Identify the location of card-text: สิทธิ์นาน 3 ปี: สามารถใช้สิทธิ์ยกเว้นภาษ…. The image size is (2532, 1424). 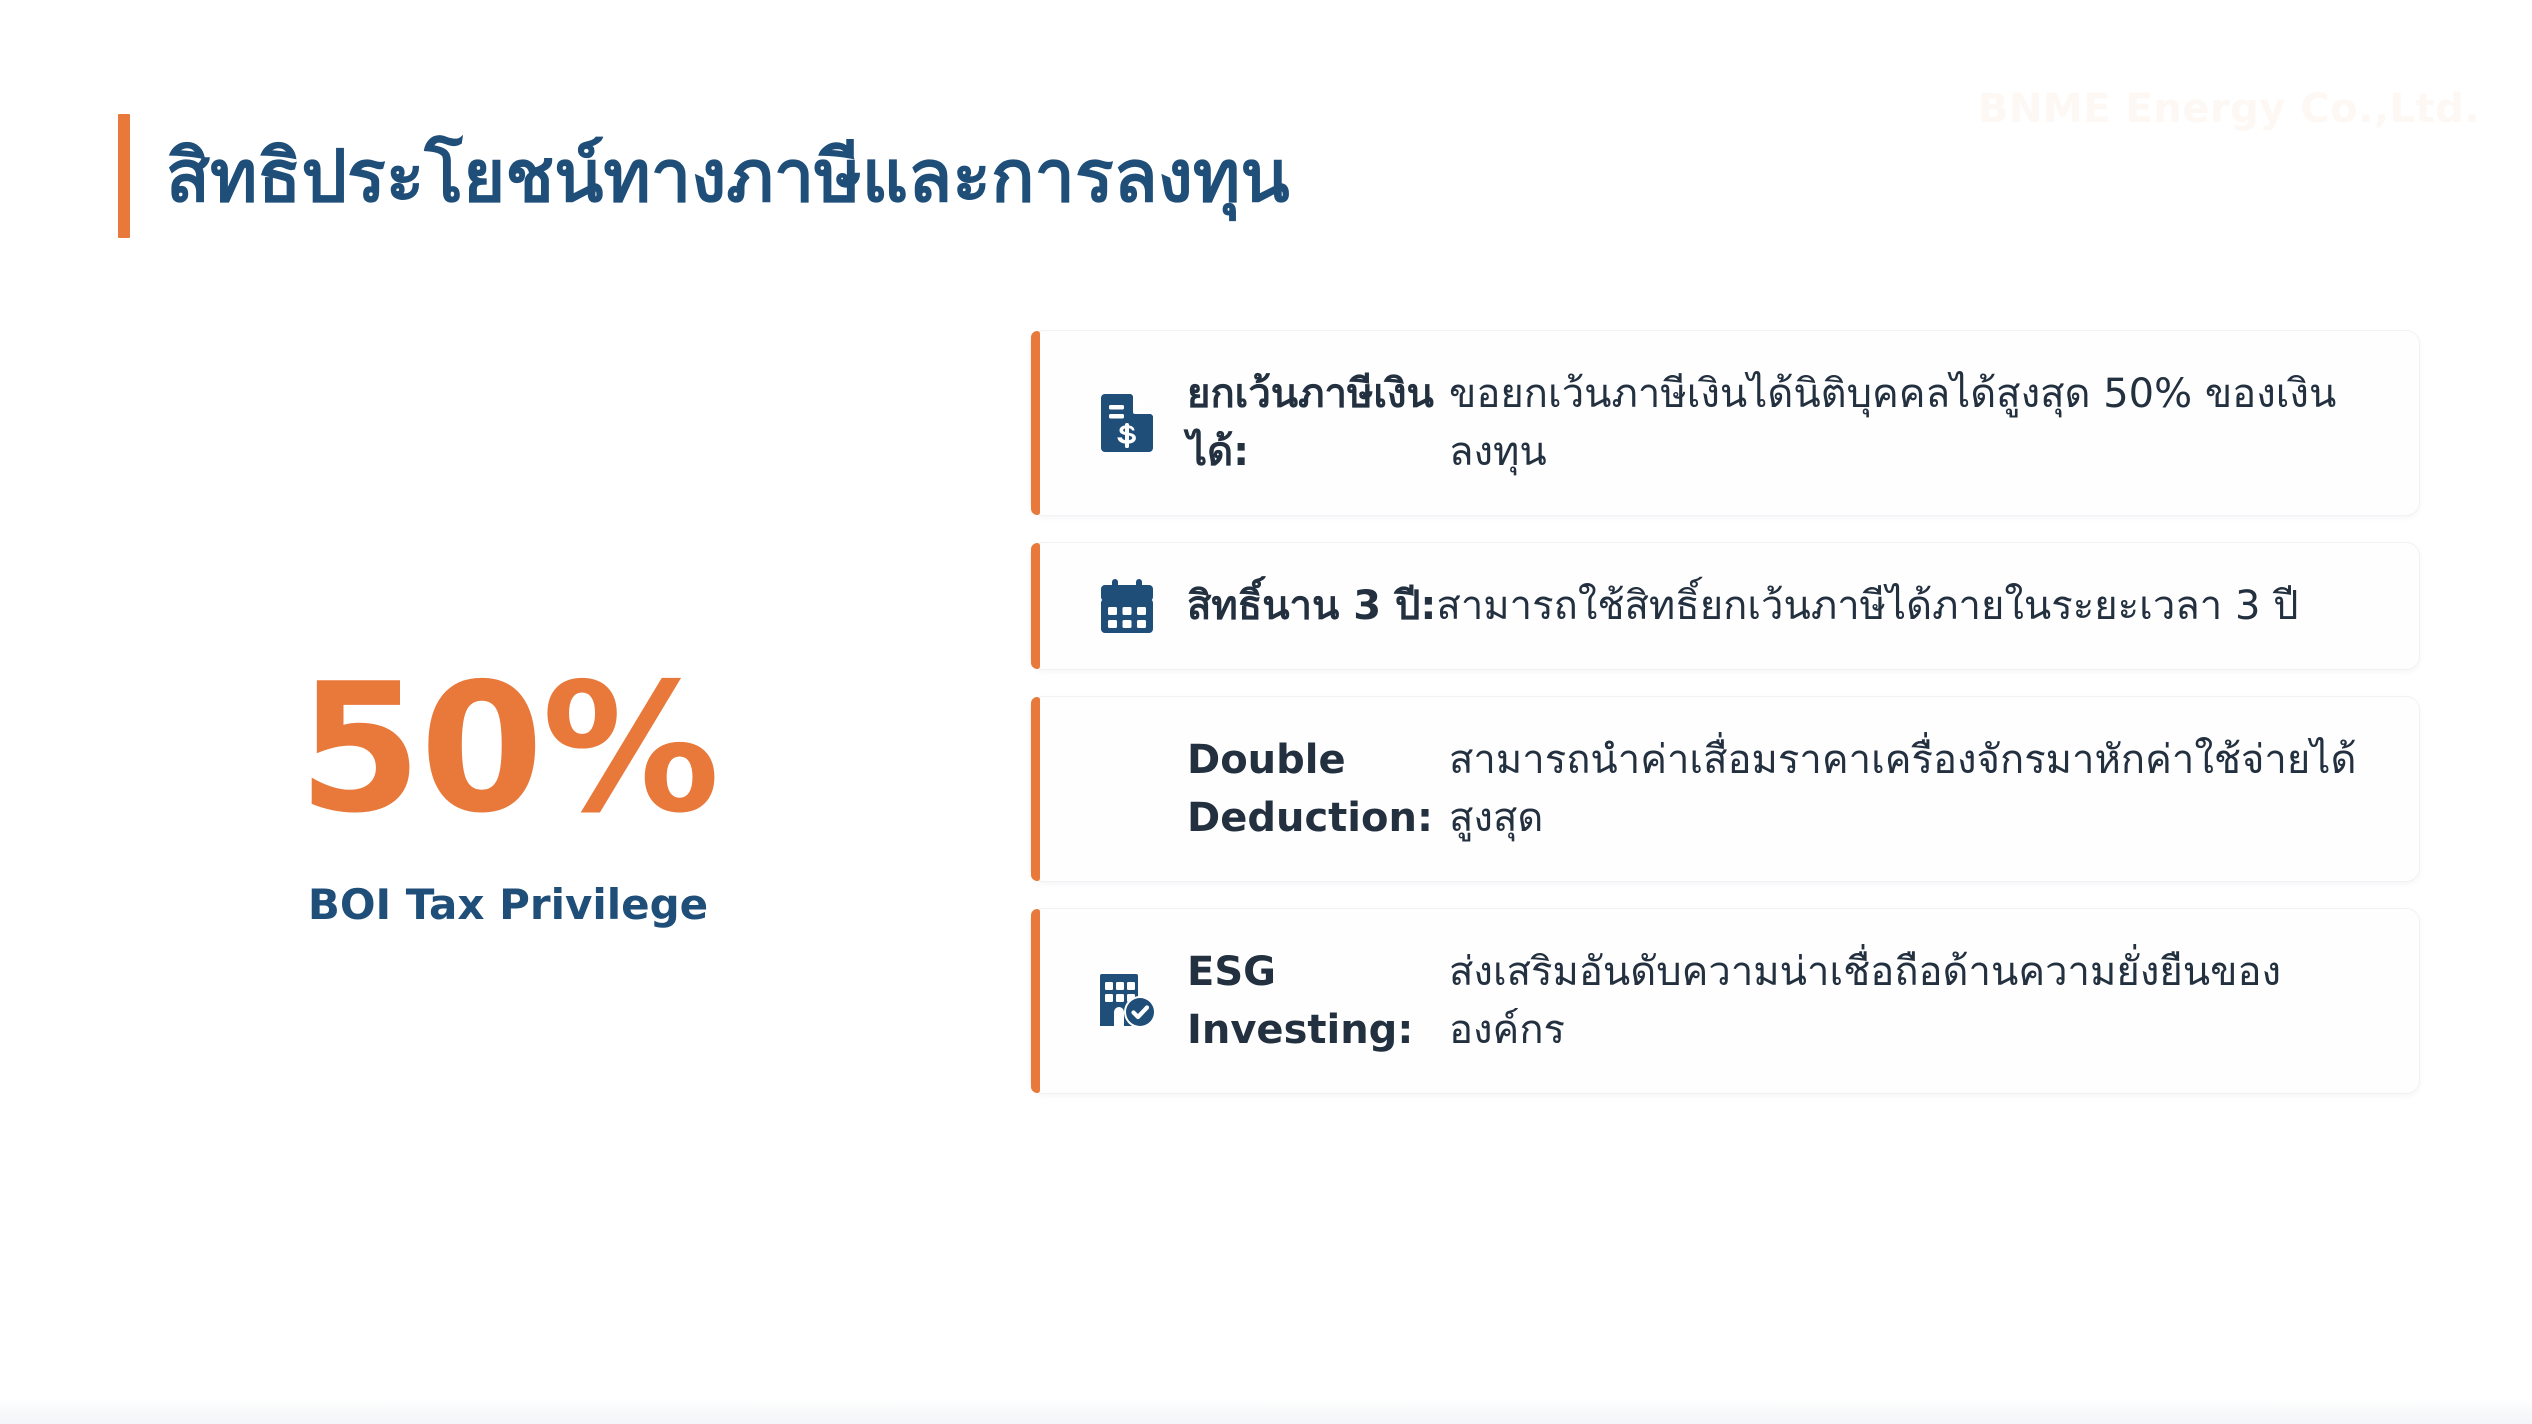
(1783, 606).